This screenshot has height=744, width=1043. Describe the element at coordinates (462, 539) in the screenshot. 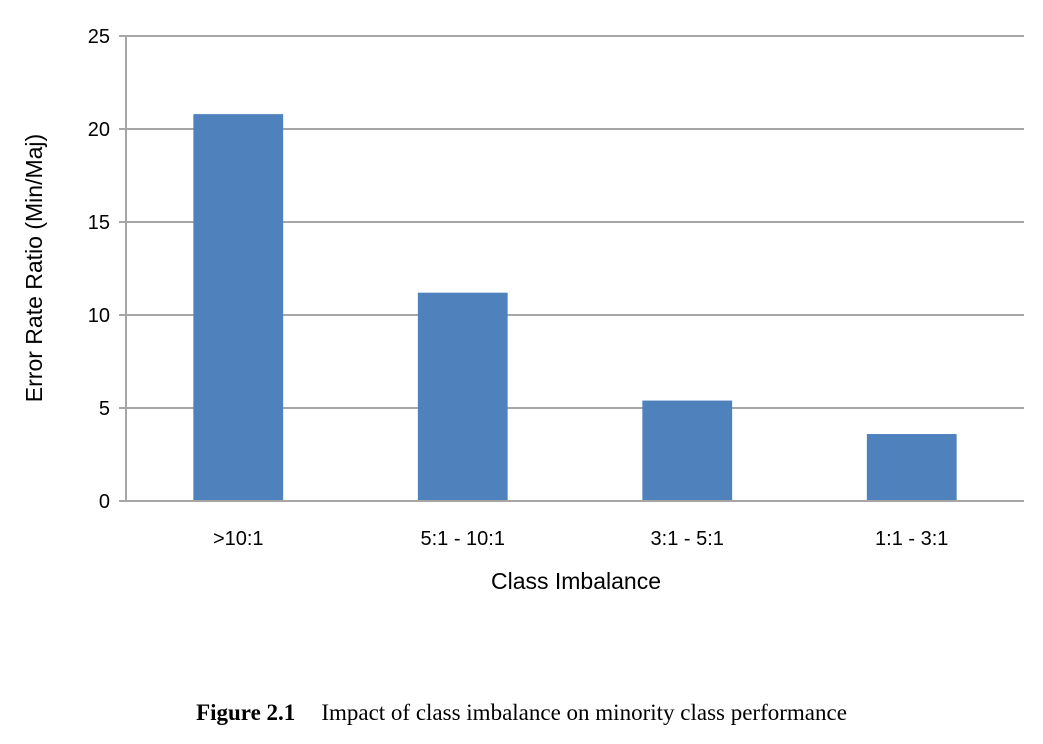

I see `x-tick-label-2: 5:1 - 10:1` at that location.